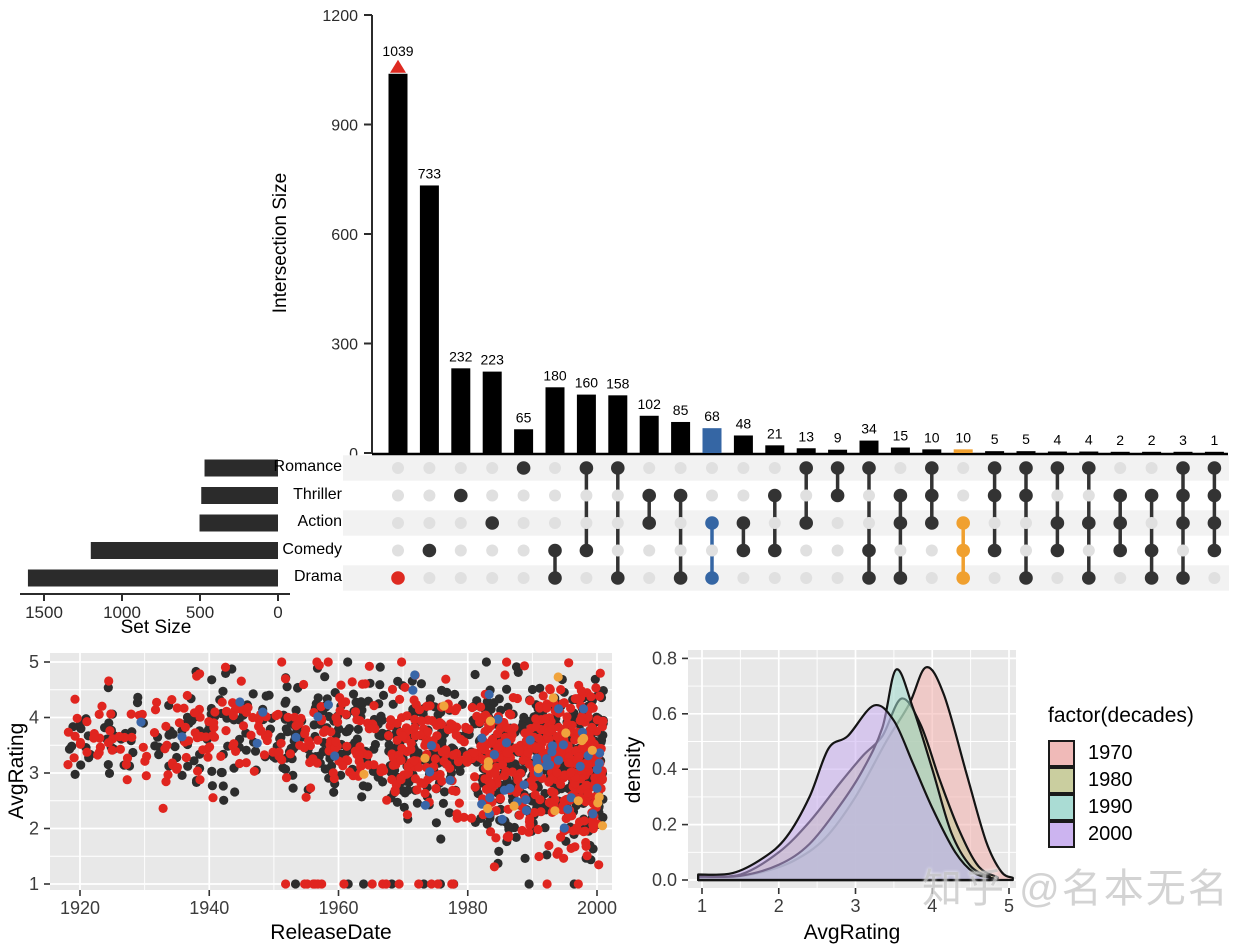 The height and width of the screenshot is (951, 1240). Describe the element at coordinates (277, 612) in the screenshot. I see `set-size-tick-label: 0` at that location.